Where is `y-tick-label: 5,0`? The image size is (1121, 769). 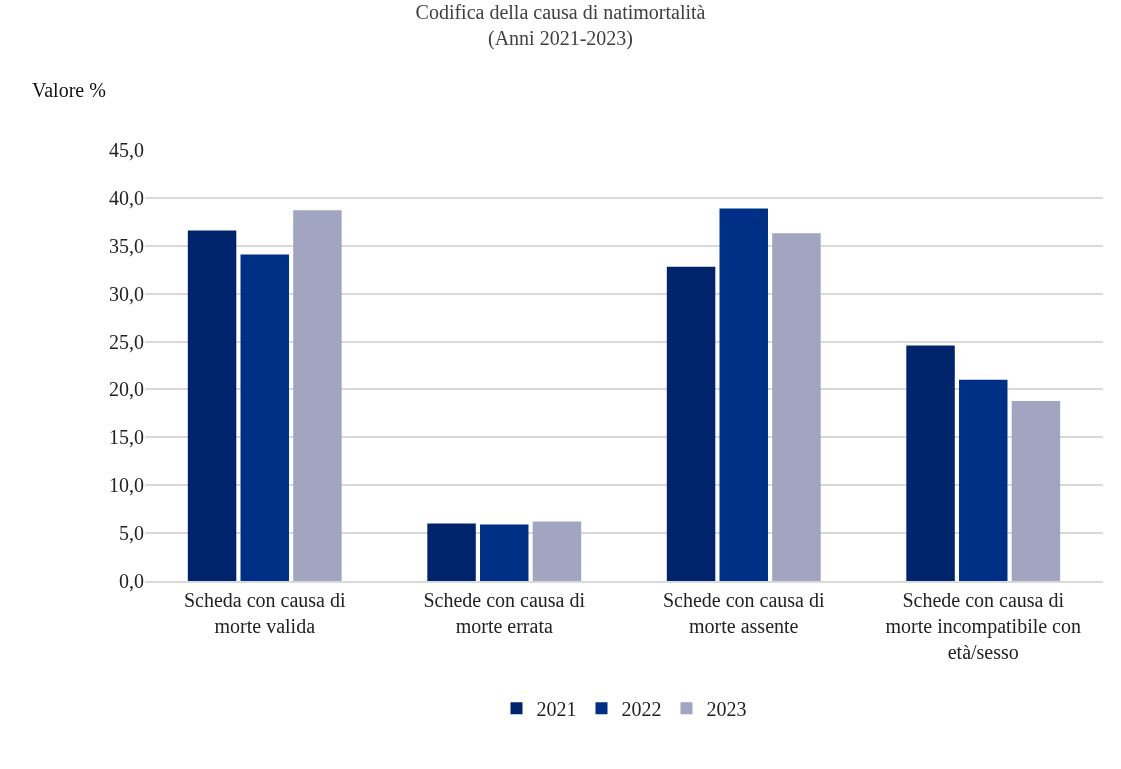 y-tick-label: 5,0 is located at coordinates (131, 533).